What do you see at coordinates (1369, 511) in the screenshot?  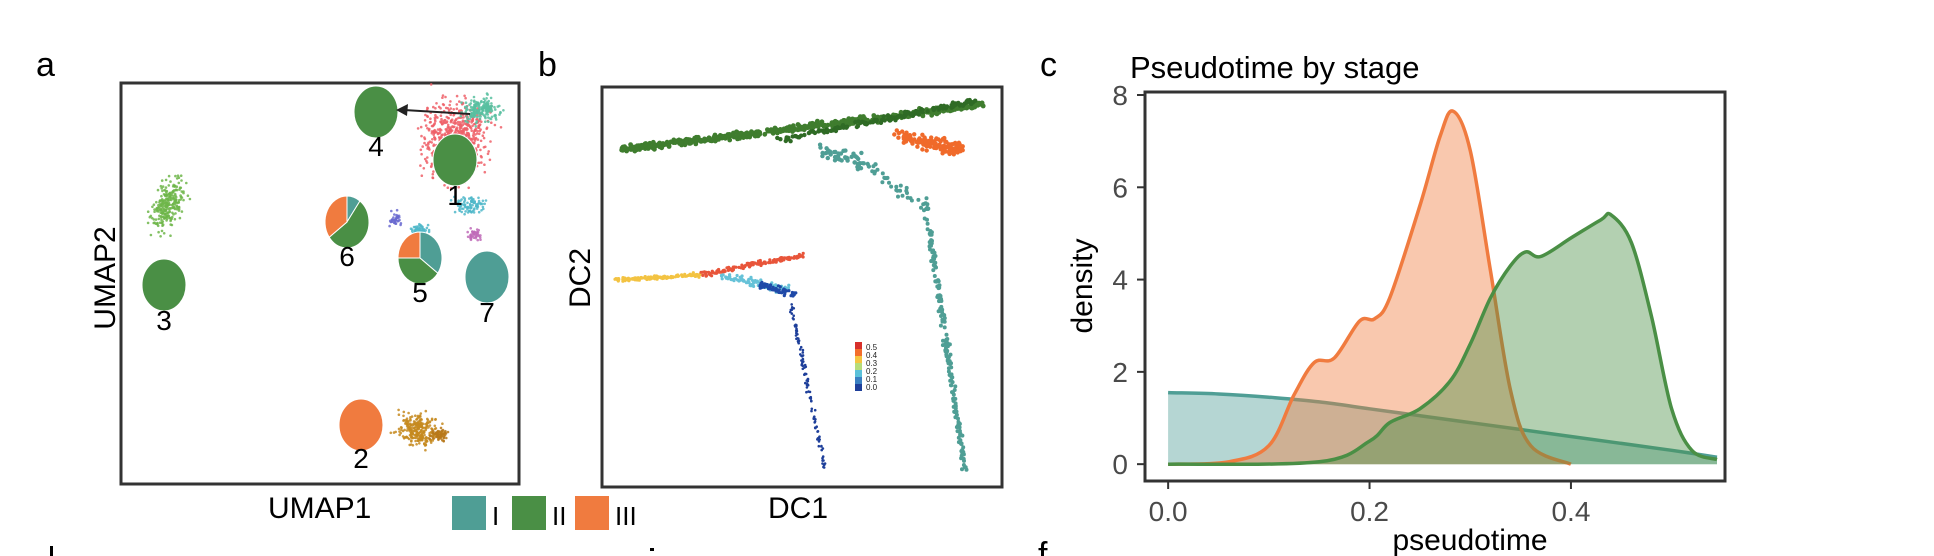 I see `x-tick-label: 0.2` at bounding box center [1369, 511].